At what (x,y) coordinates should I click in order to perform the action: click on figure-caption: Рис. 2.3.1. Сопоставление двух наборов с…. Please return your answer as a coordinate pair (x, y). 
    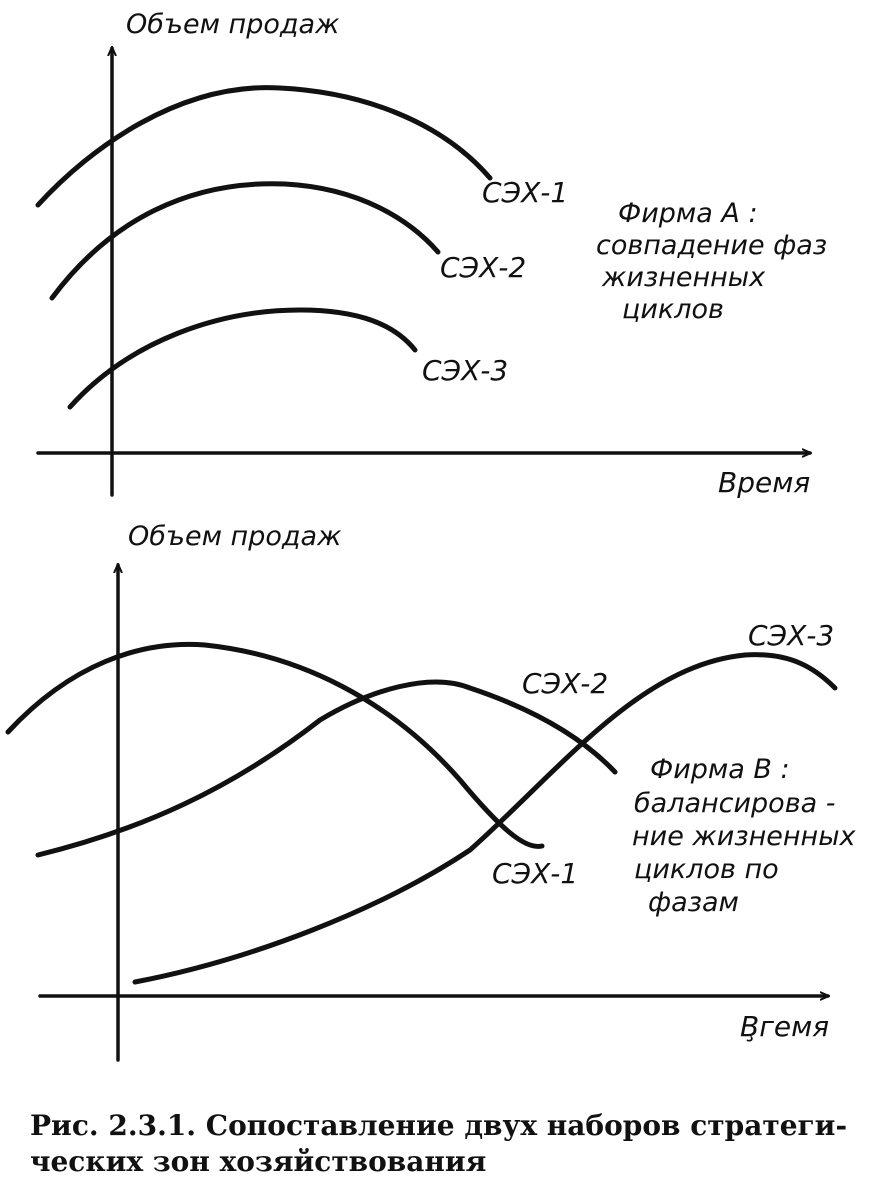
    Looking at the image, I should click on (450, 1144).